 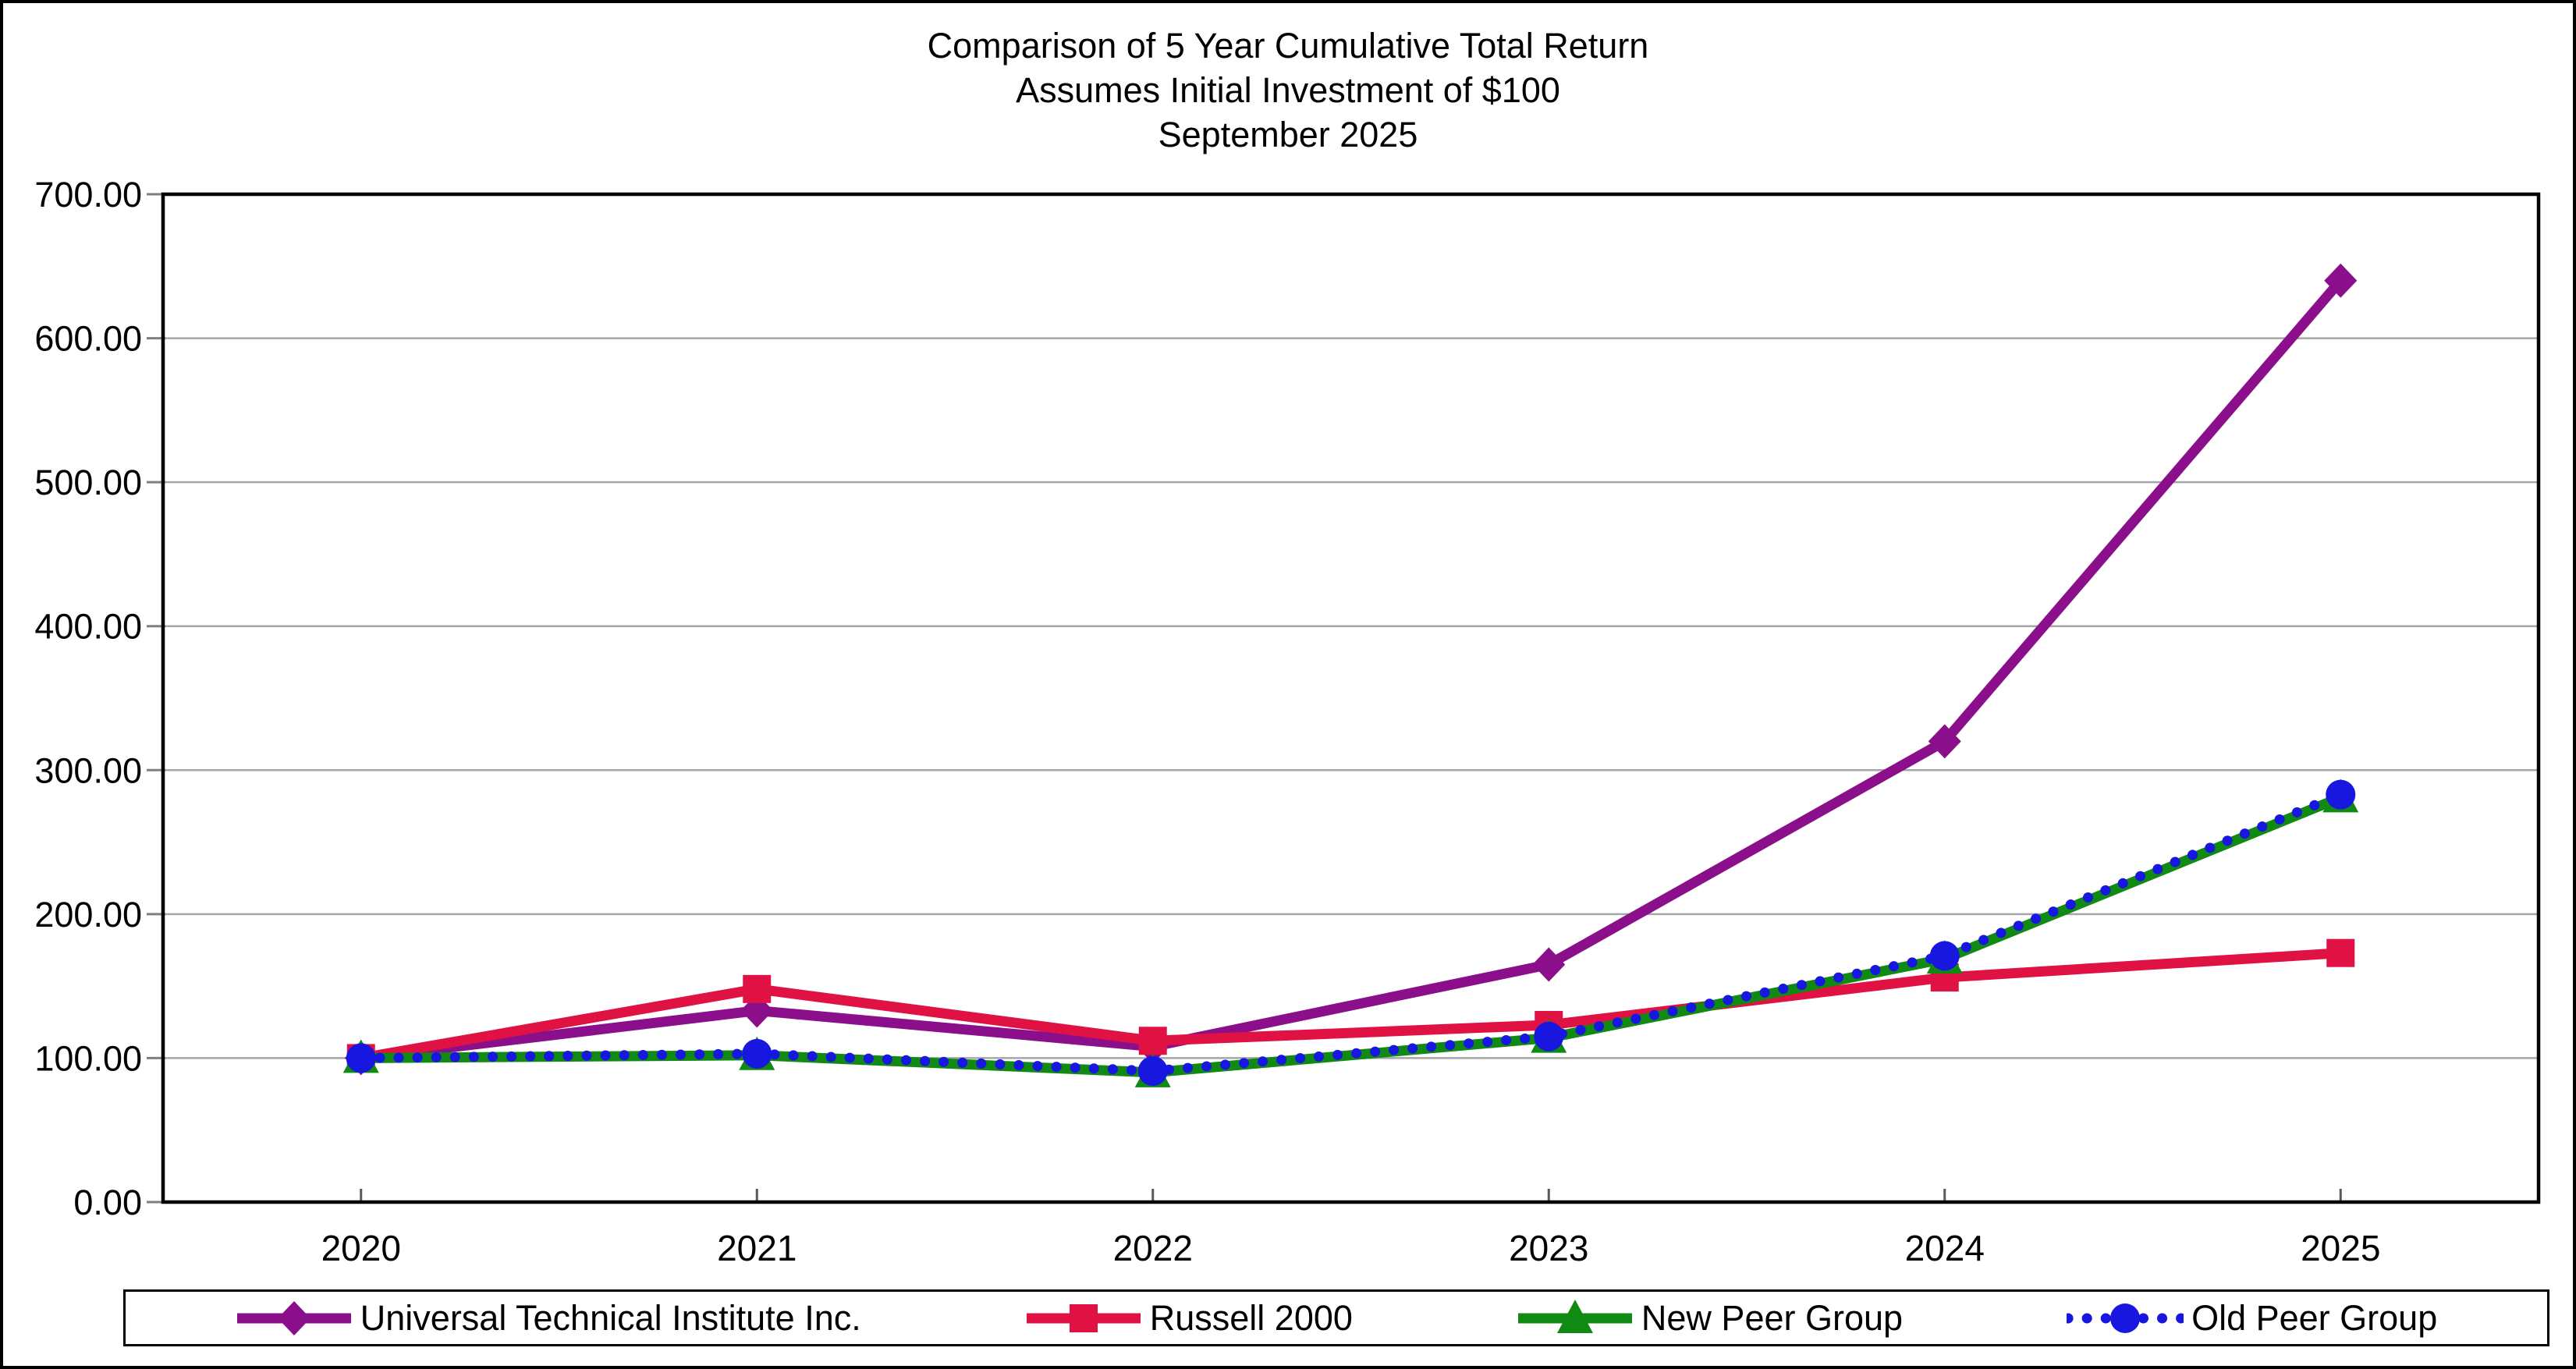 I want to click on point-universal-technical-institute-inc-2023-diamond-marker-icon, so click(x=1549, y=965).